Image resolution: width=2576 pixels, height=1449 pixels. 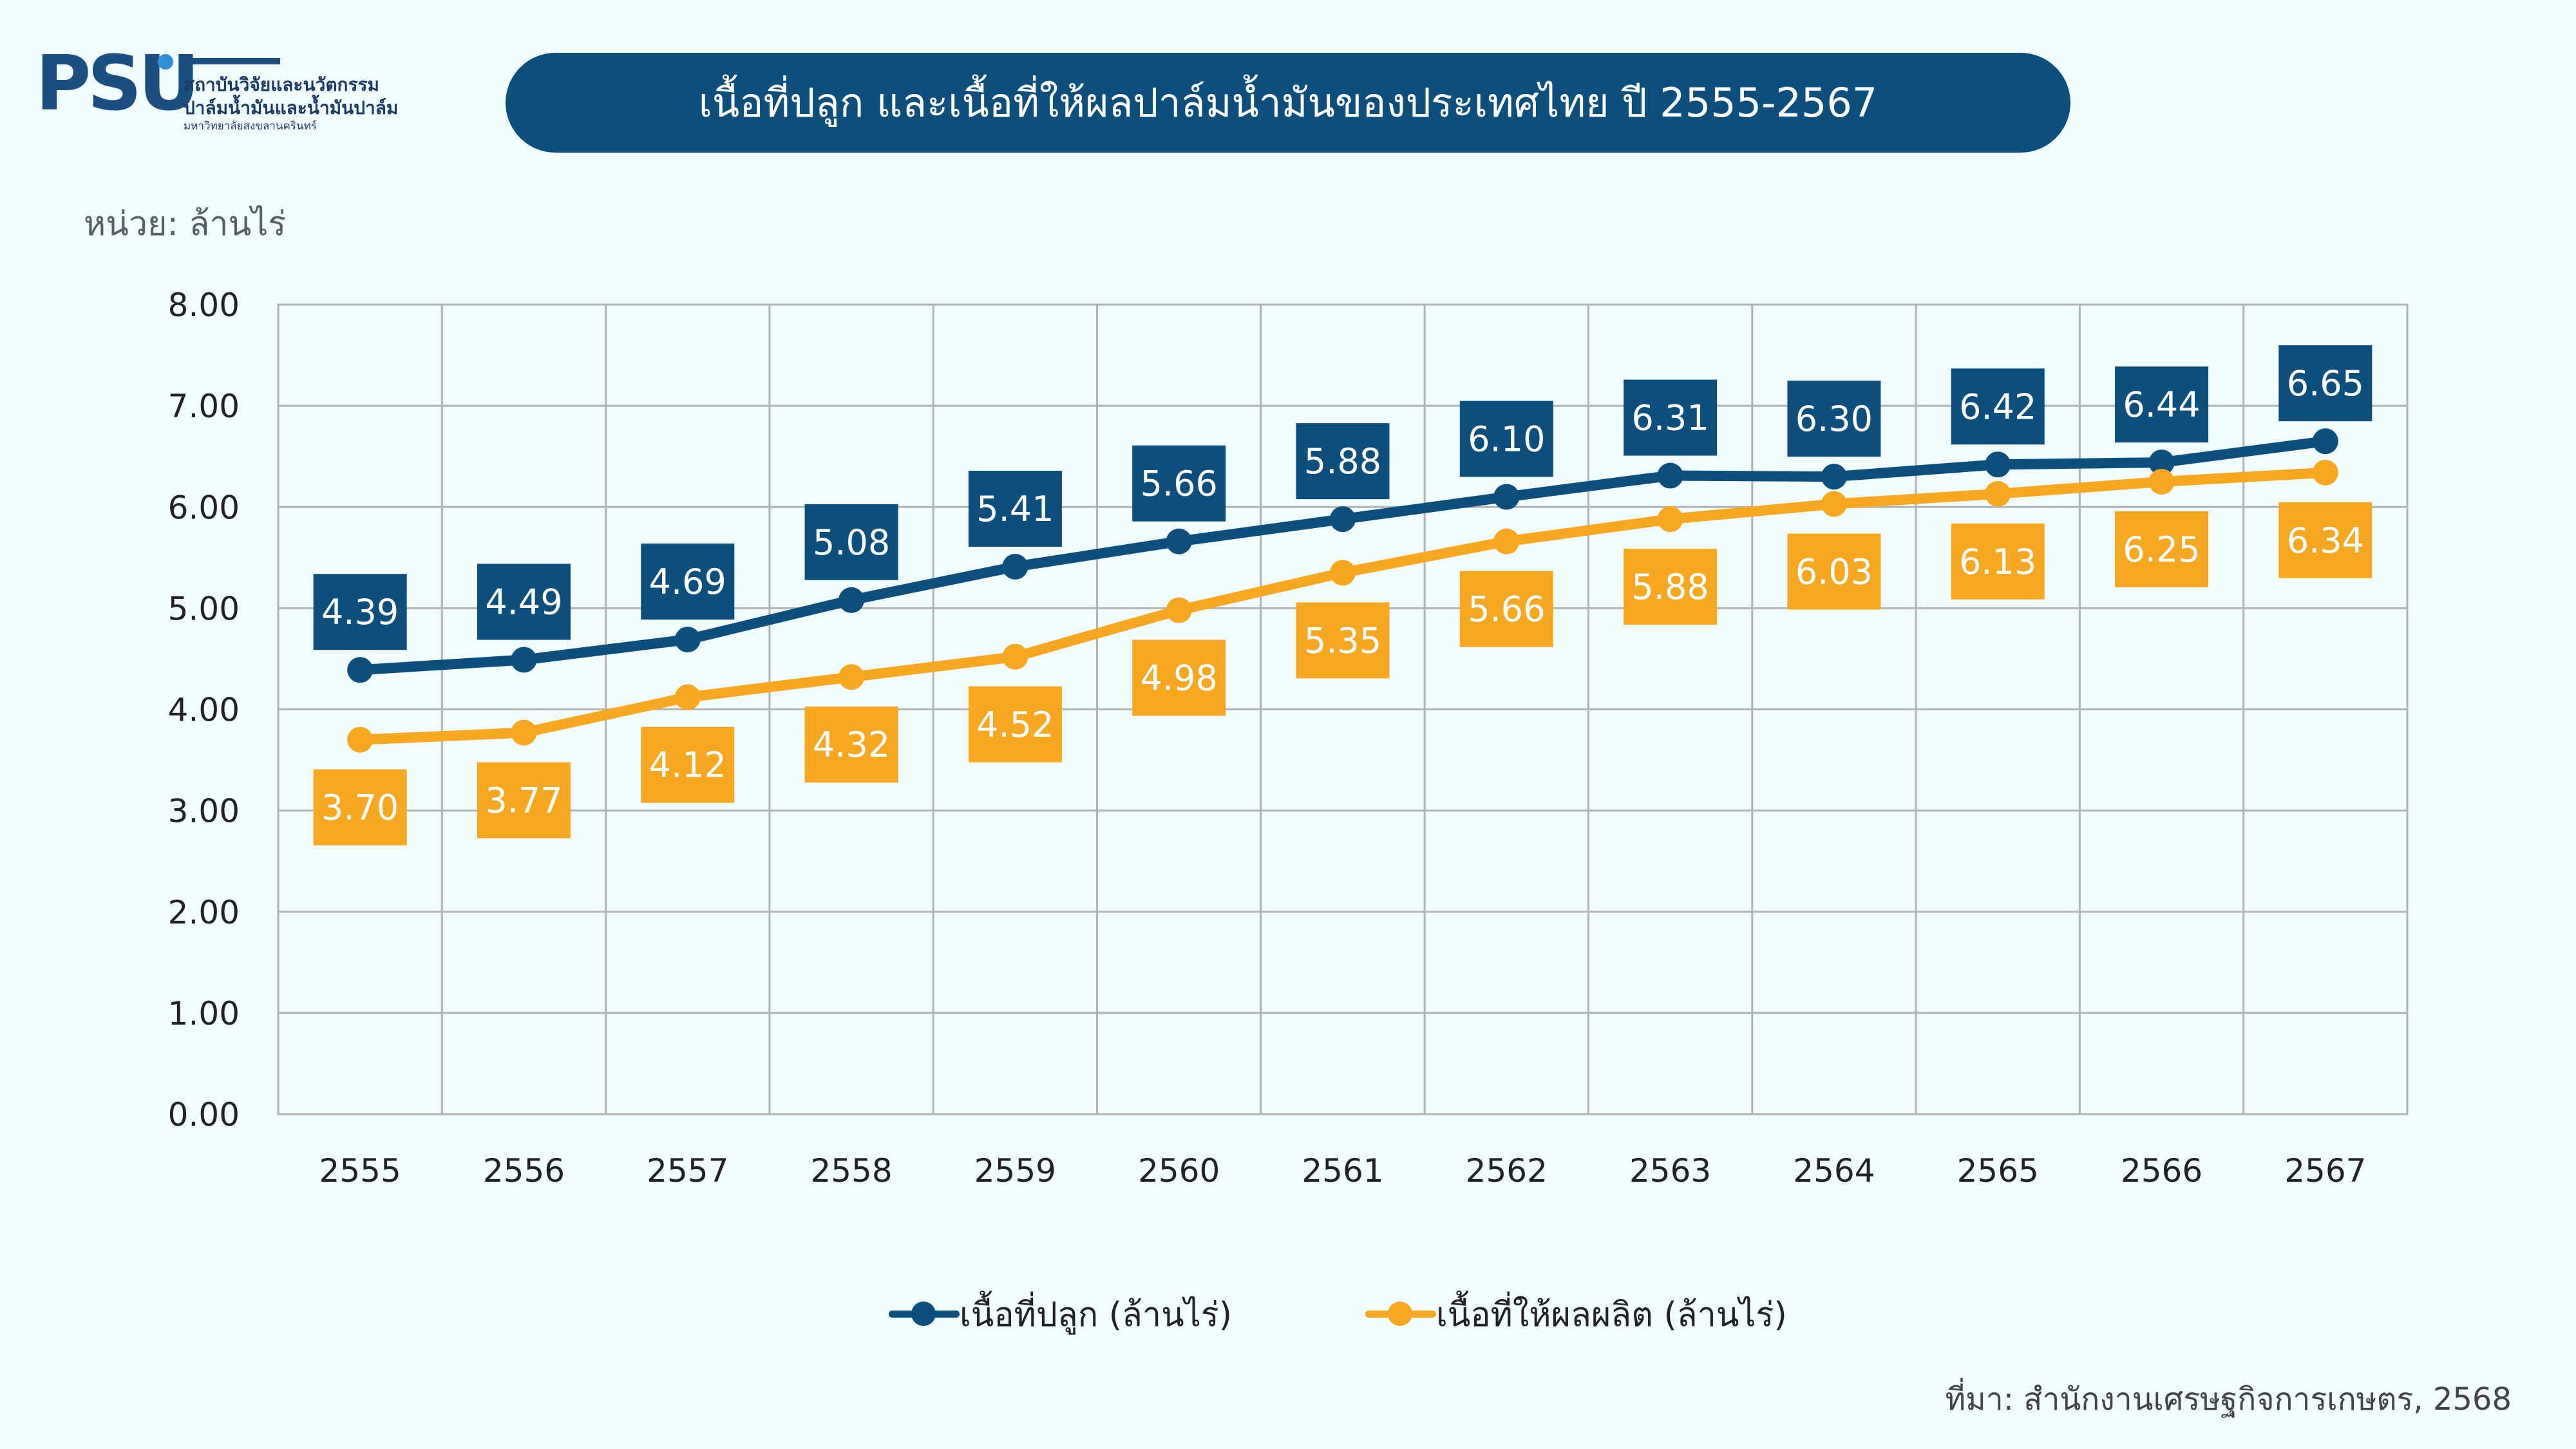 What do you see at coordinates (204, 912) in the screenshot?
I see `y-tick-label: 2.00` at bounding box center [204, 912].